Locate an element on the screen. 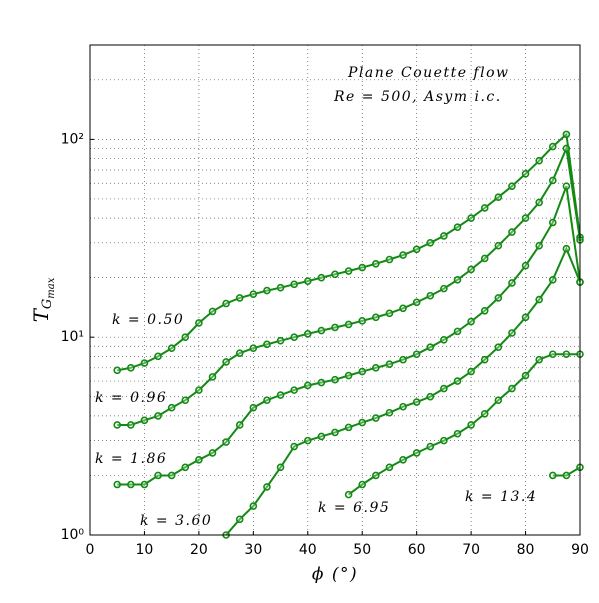  x-axis-label: ϕ (°) is located at coordinates (335, 575).